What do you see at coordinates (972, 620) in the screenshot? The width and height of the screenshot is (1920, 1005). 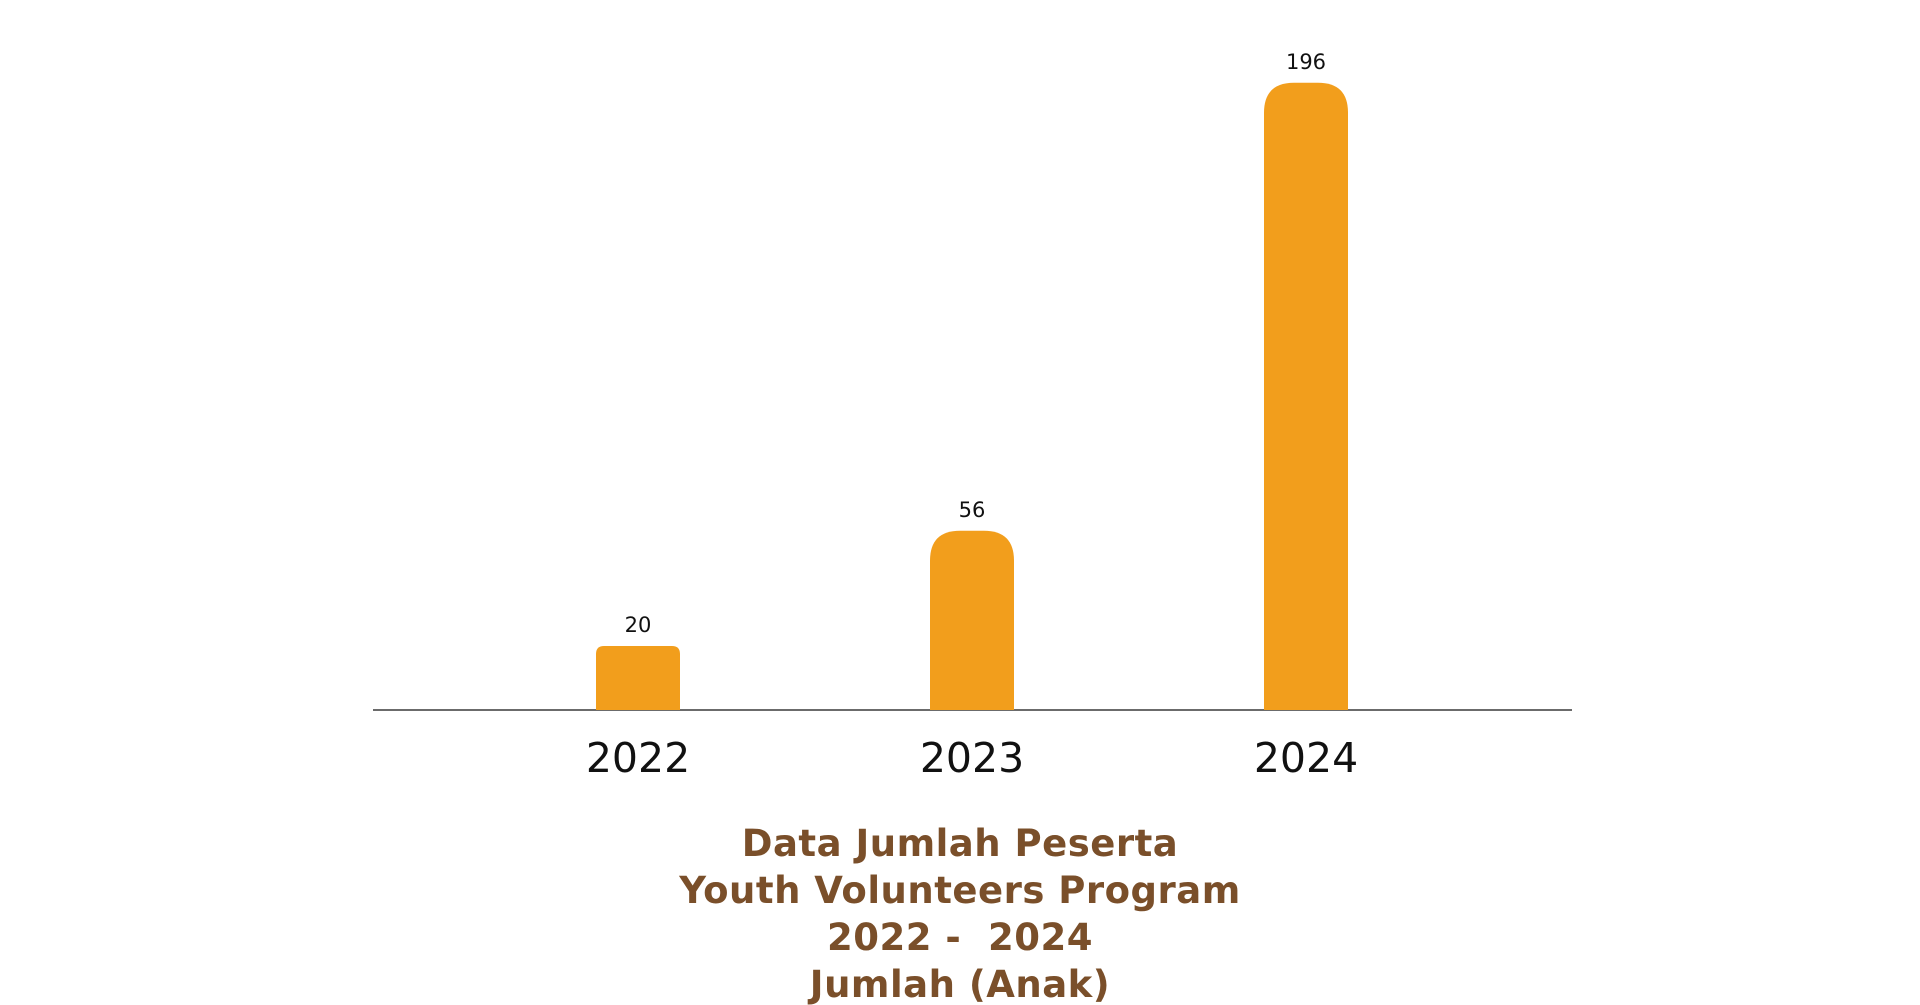 I see `bar-2023` at bounding box center [972, 620].